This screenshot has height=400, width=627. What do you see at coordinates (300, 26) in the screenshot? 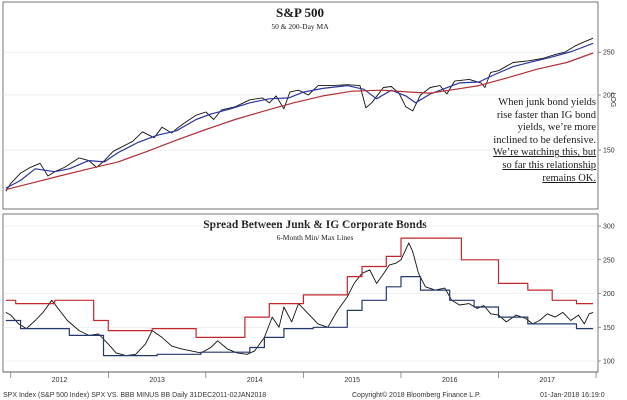
I see `top-chart-subtitle: 50 & 200-Day MA` at bounding box center [300, 26].